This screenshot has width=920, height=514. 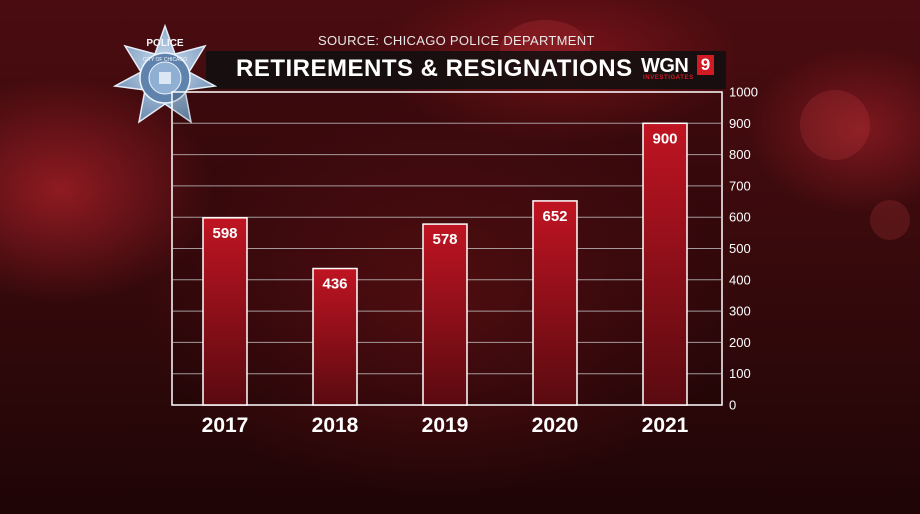 I want to click on police-star-badge-icon: POLICE CITY OF CHICAGO, so click(x=165, y=74).